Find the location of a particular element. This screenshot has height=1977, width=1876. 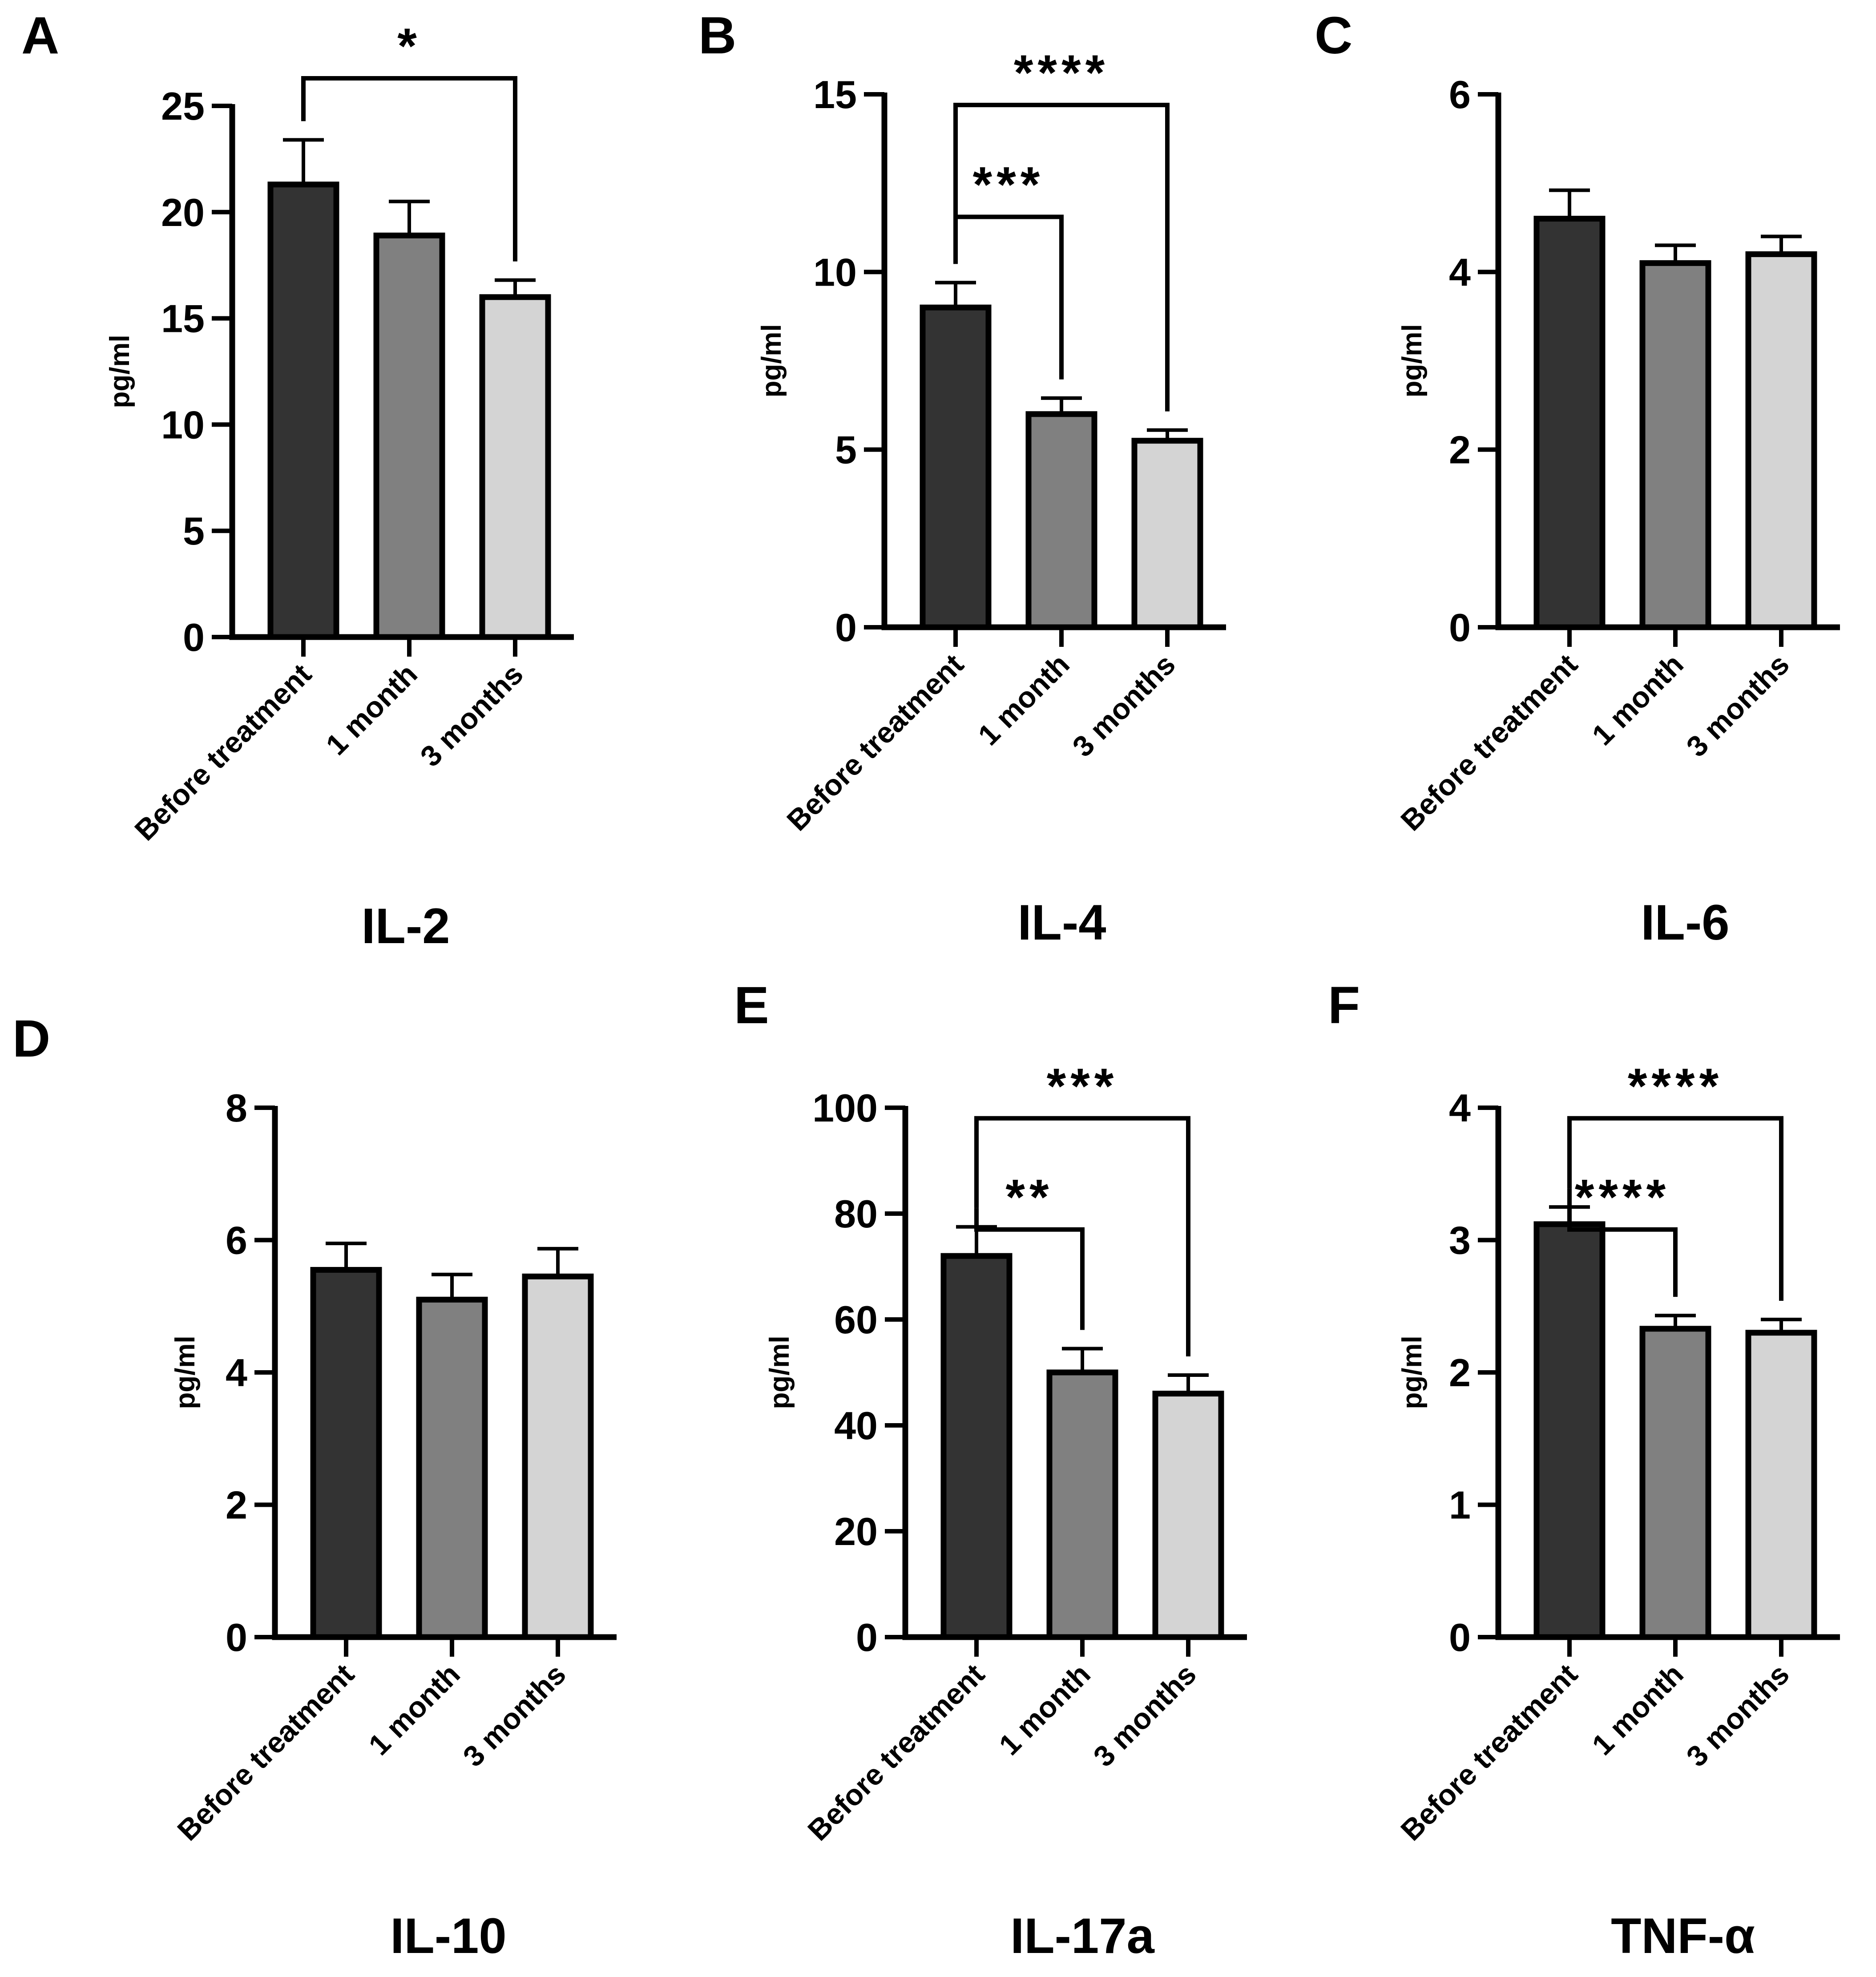

y-tick-label: 40 is located at coordinates (856, 1426).